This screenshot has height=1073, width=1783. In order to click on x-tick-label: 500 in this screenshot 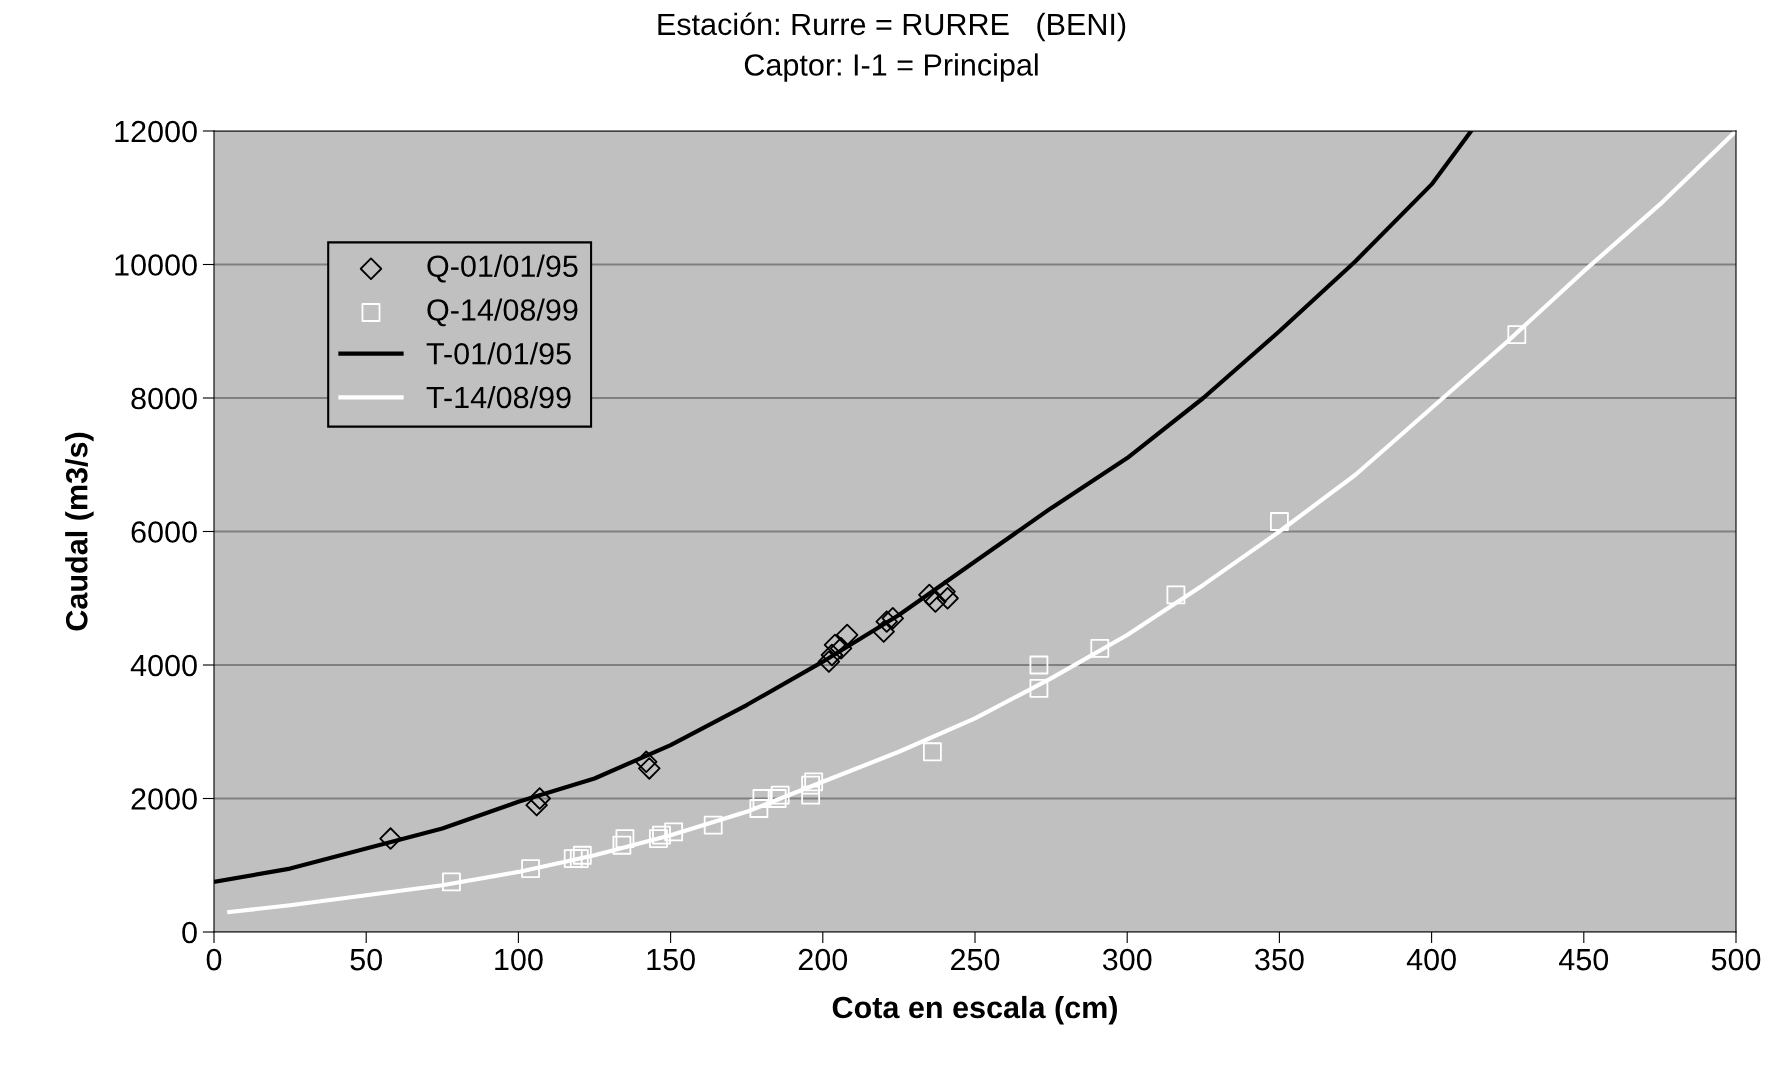, I will do `click(1736, 959)`.